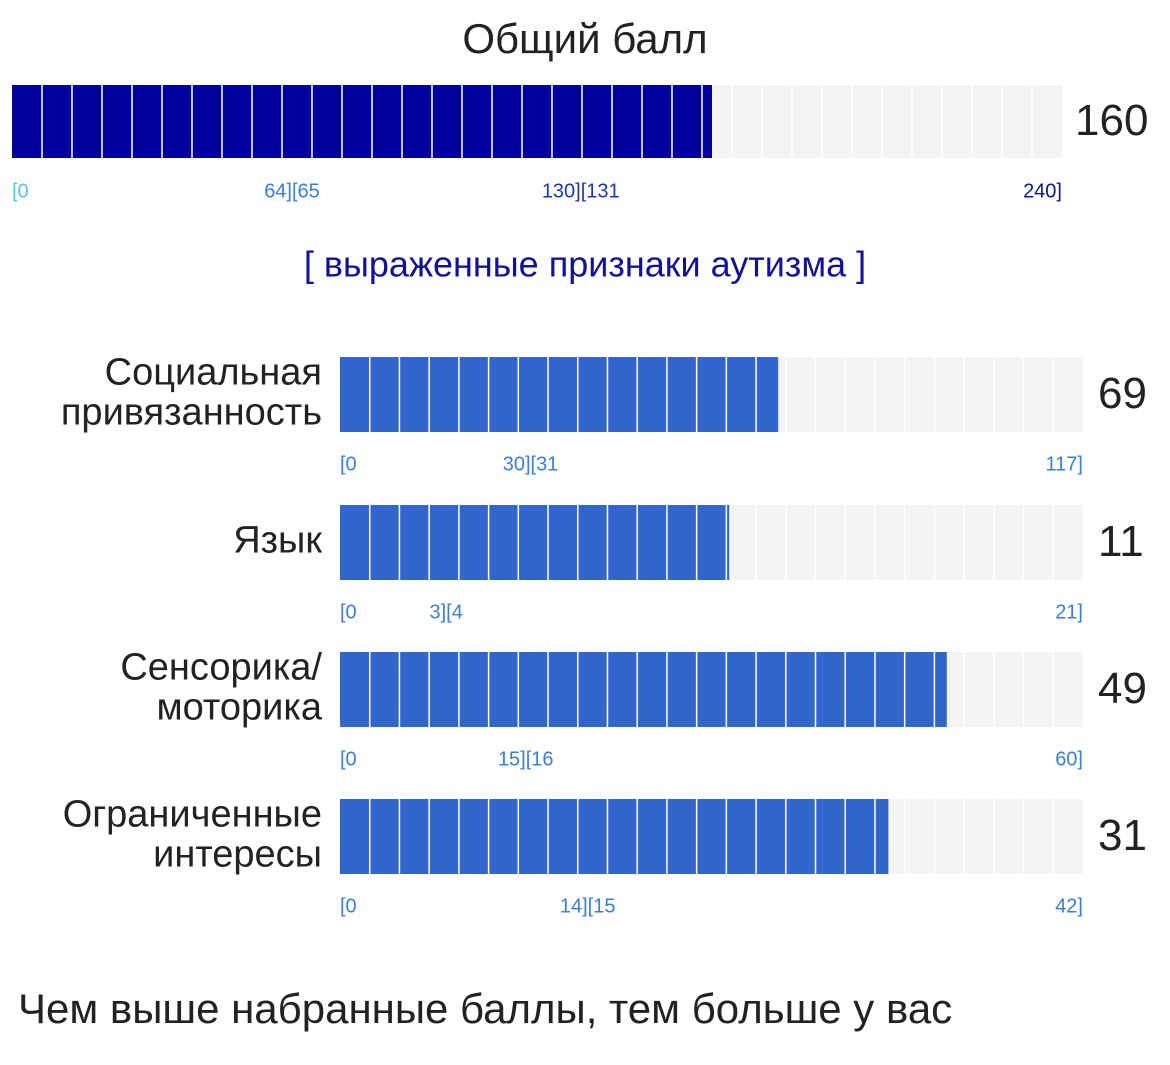  I want to click on score-value: 69, so click(1122, 393).